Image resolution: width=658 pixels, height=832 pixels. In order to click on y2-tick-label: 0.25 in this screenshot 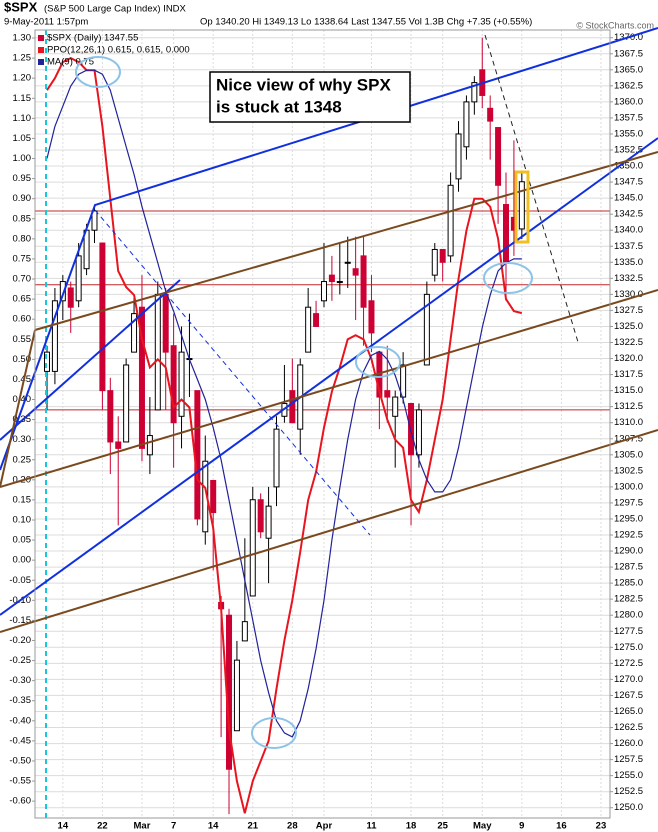, I will do `click(22, 459)`.